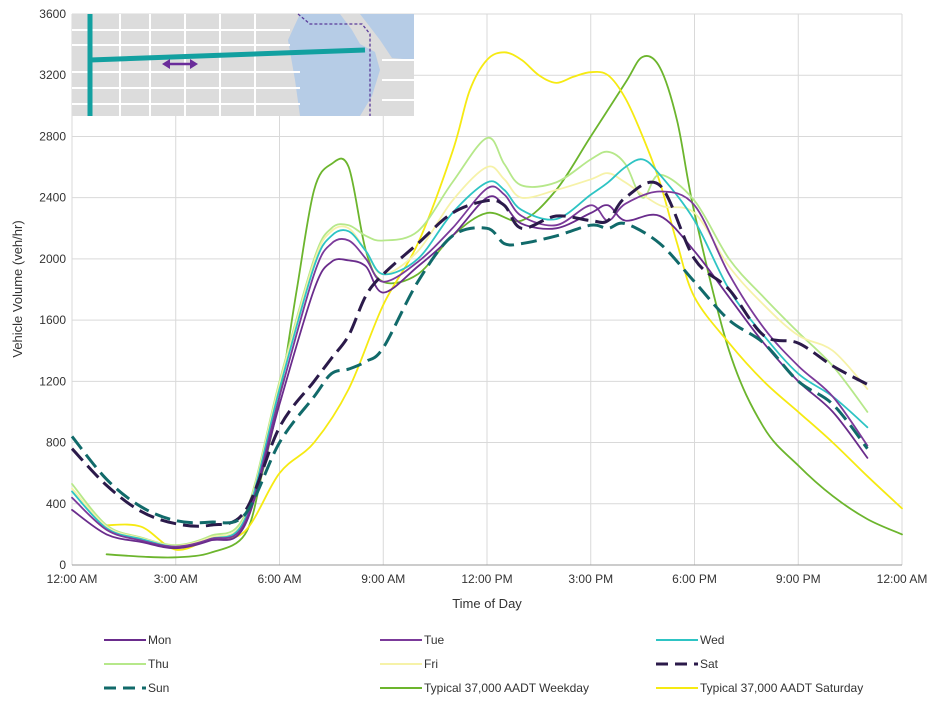  What do you see at coordinates (709, 664) in the screenshot?
I see `legend-label: Sat` at bounding box center [709, 664].